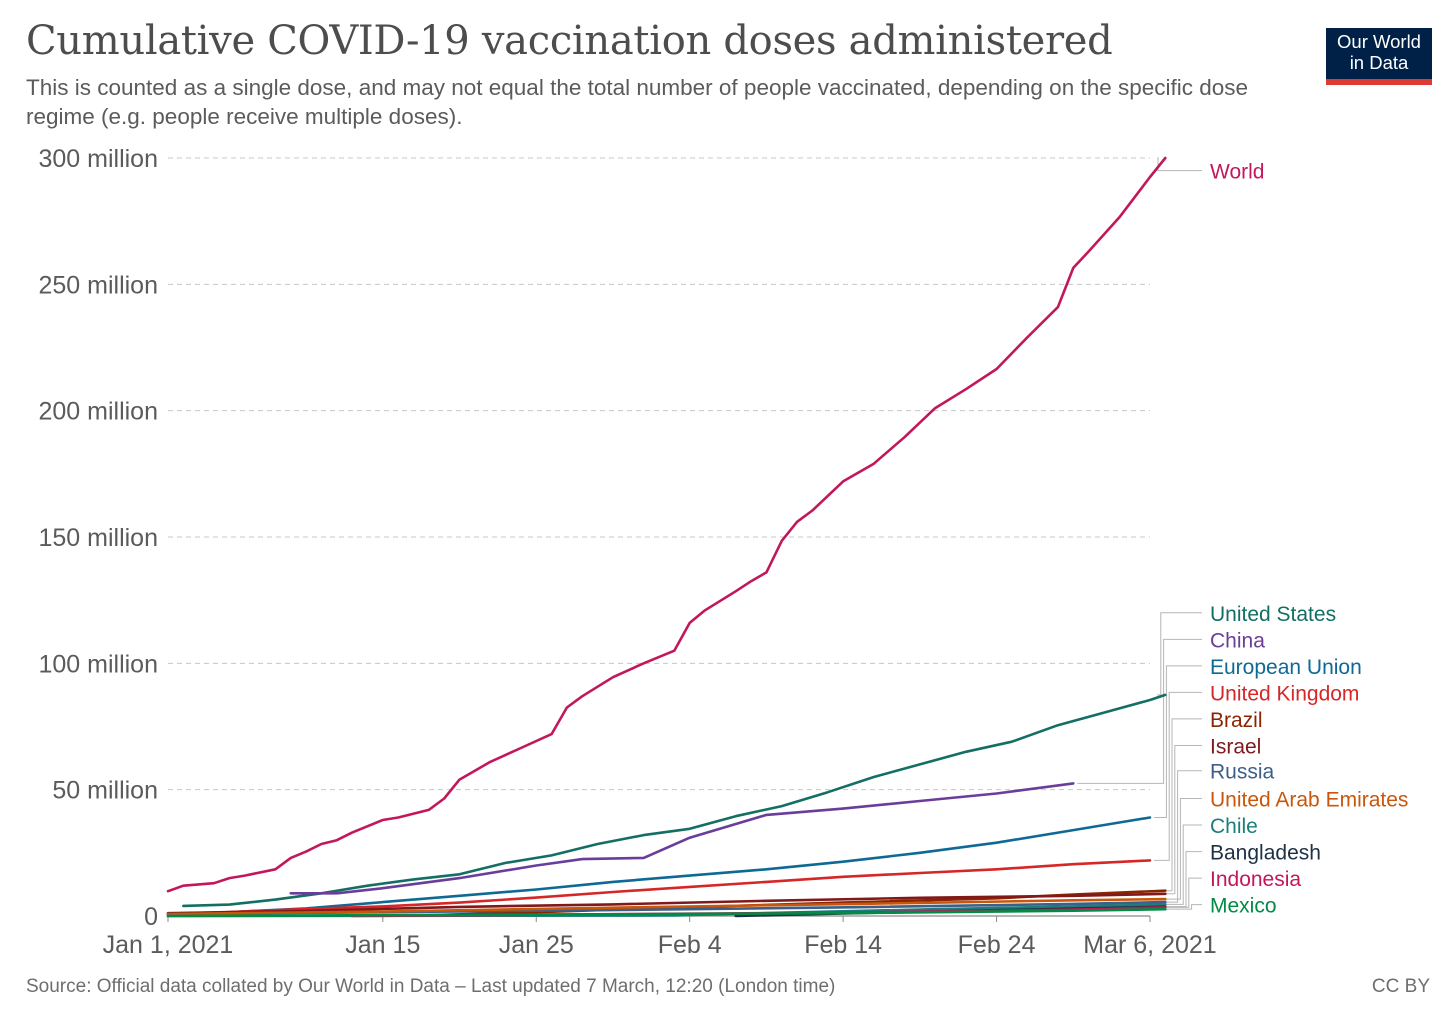 The width and height of the screenshot is (1456, 1028). Describe the element at coordinates (1236, 720) in the screenshot. I see `series-label-brazil: Brazil` at that location.